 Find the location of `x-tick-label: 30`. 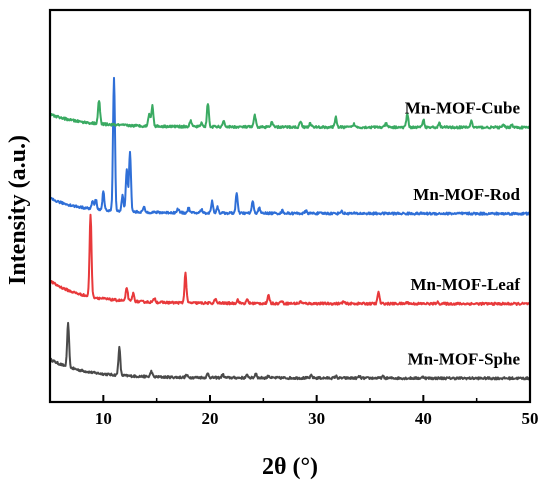

x-tick-label: 30 is located at coordinates (316, 418).